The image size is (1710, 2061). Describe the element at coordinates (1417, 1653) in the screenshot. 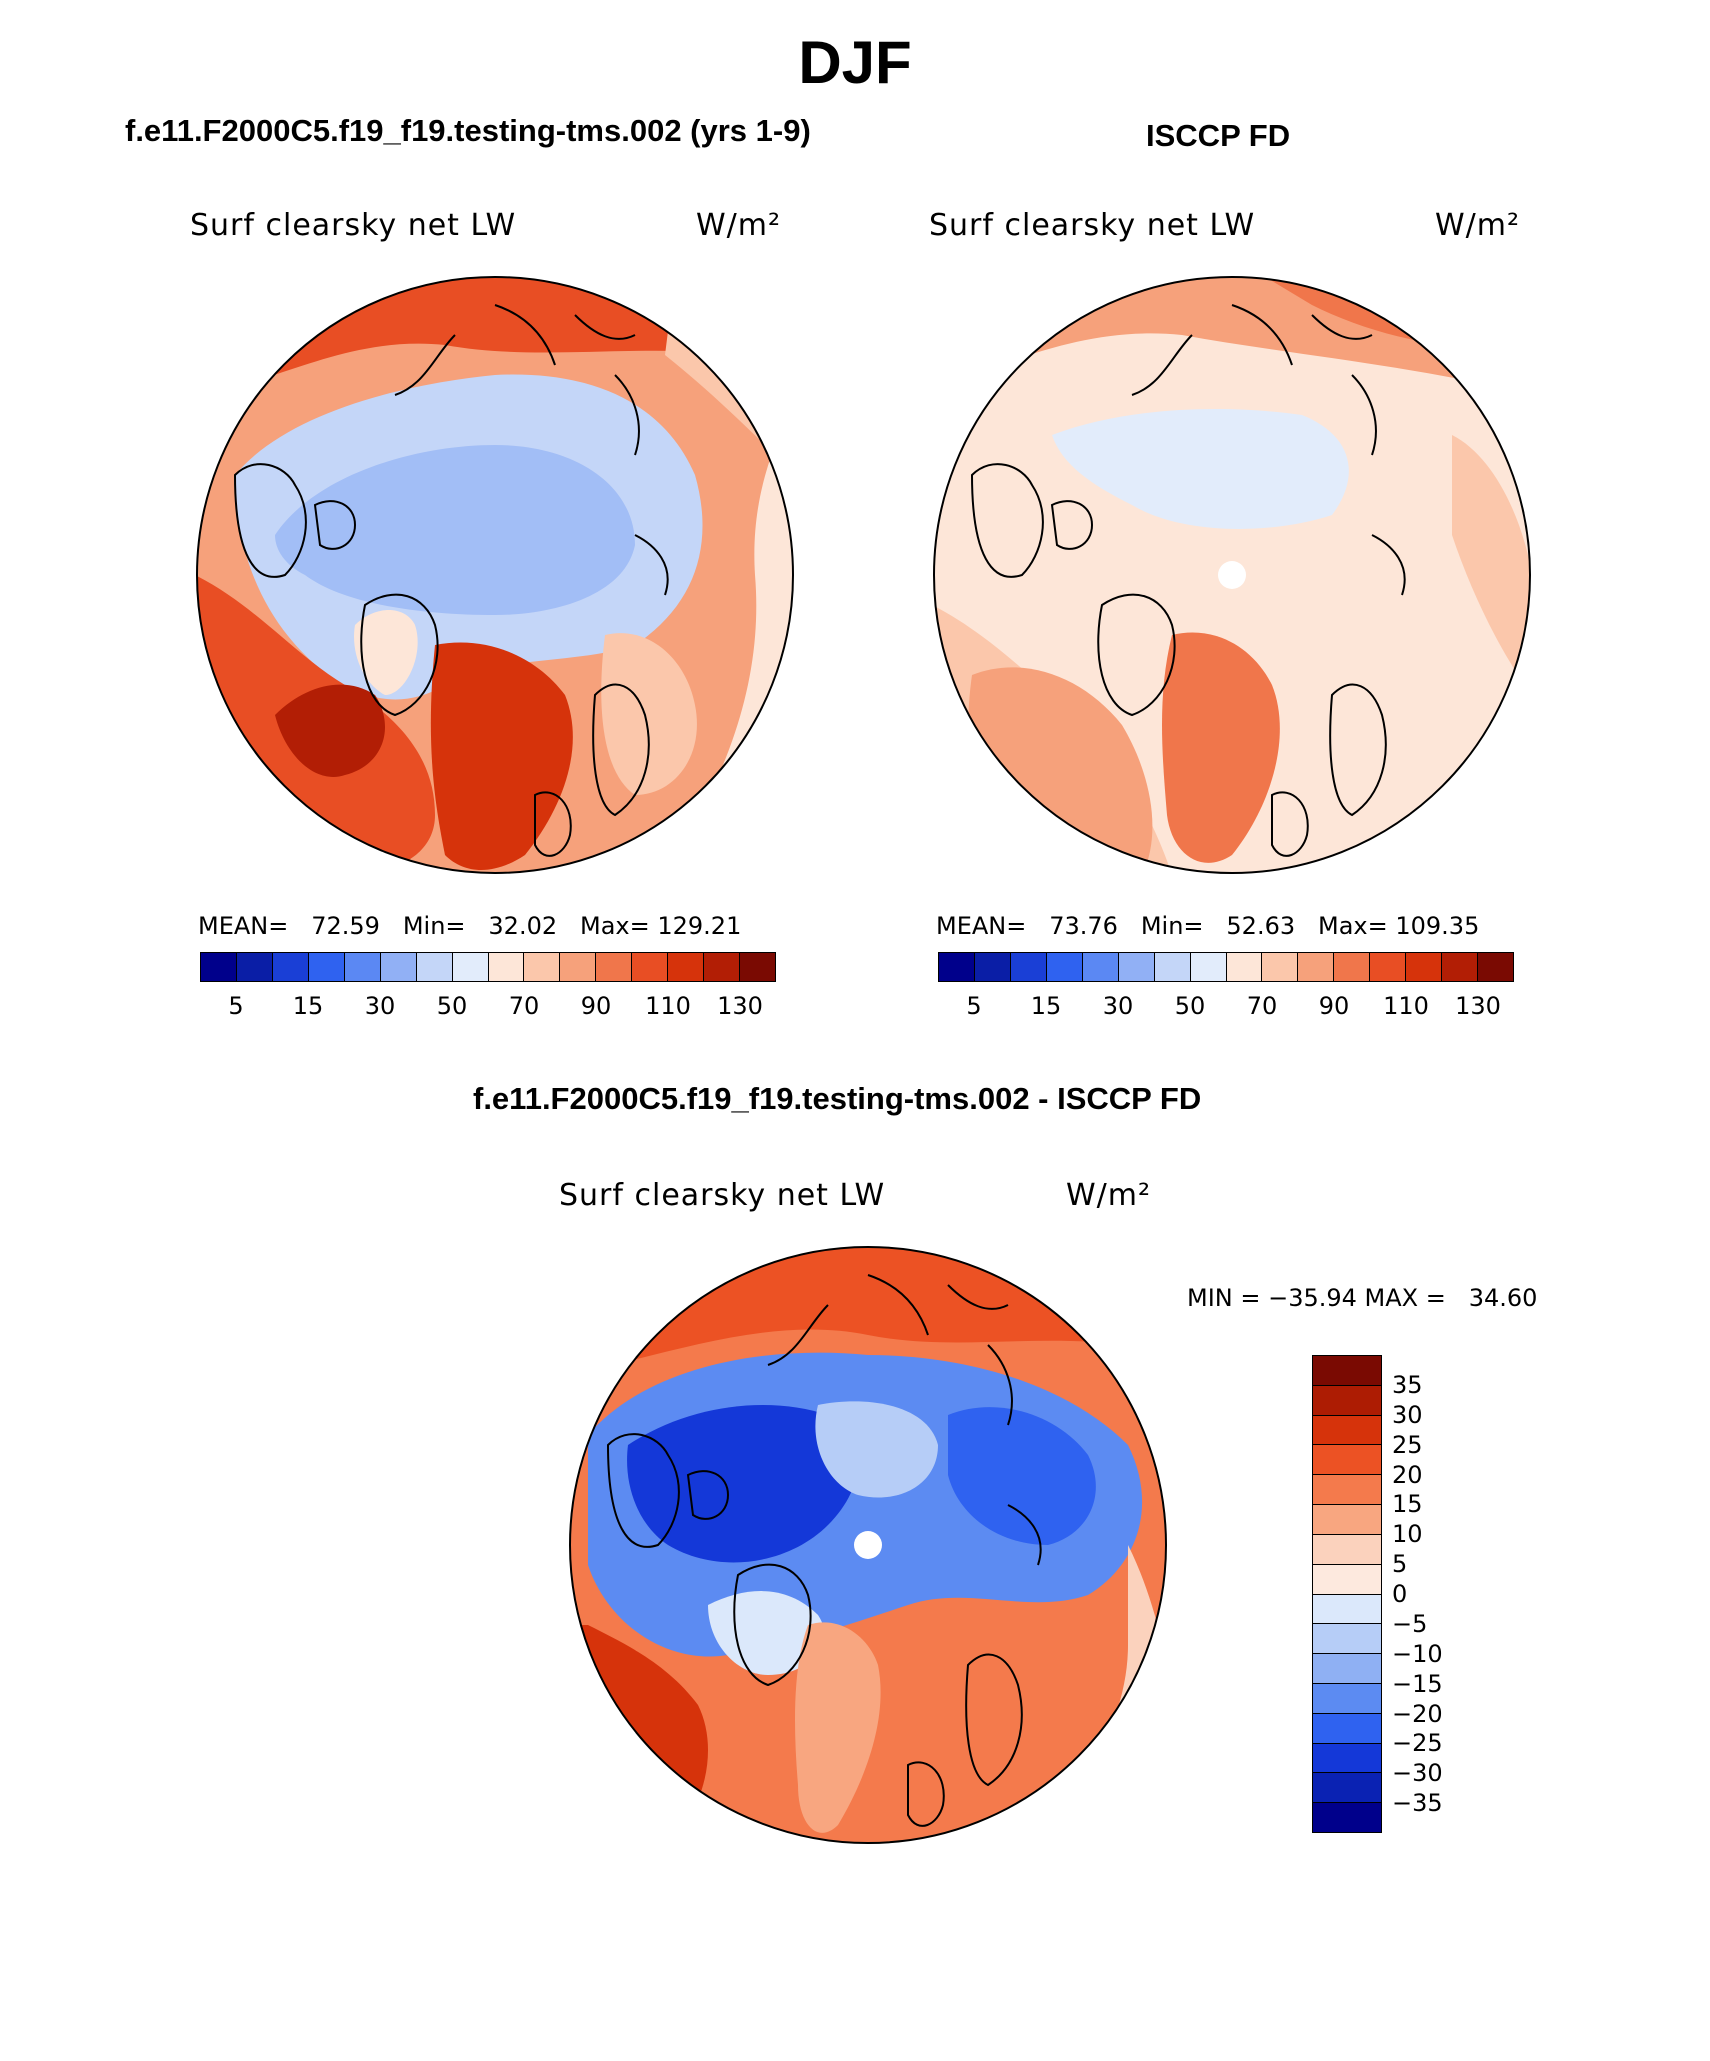

I see `diff-colorbar-tick-label: −10` at that location.